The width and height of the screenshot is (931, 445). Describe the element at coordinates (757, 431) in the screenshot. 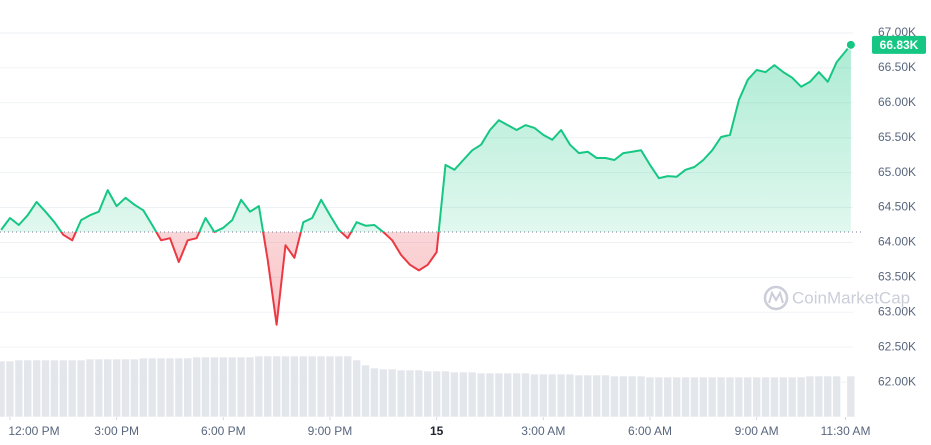

I see `x-tick-label: 9:00 AM` at that location.